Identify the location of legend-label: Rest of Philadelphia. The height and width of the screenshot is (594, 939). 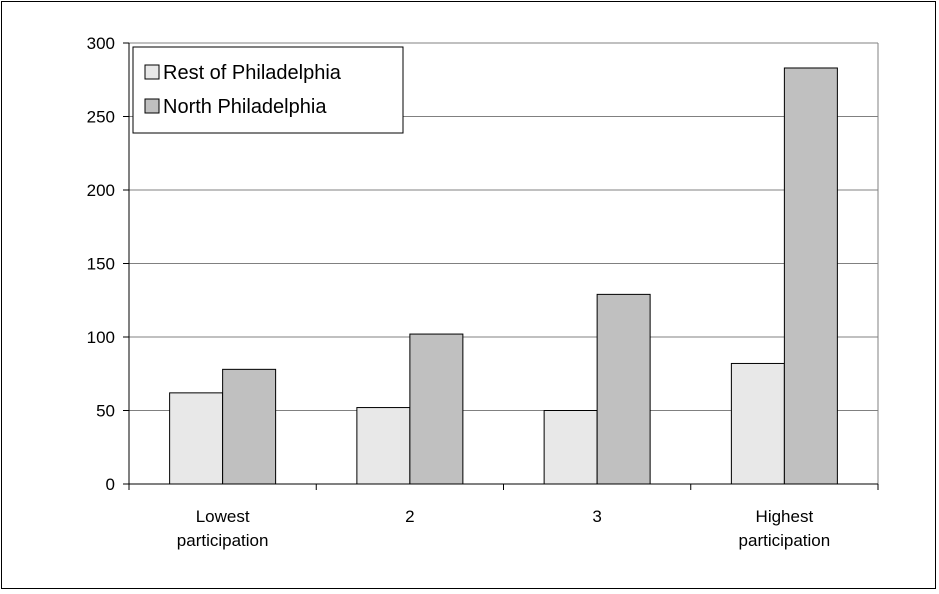
(252, 73).